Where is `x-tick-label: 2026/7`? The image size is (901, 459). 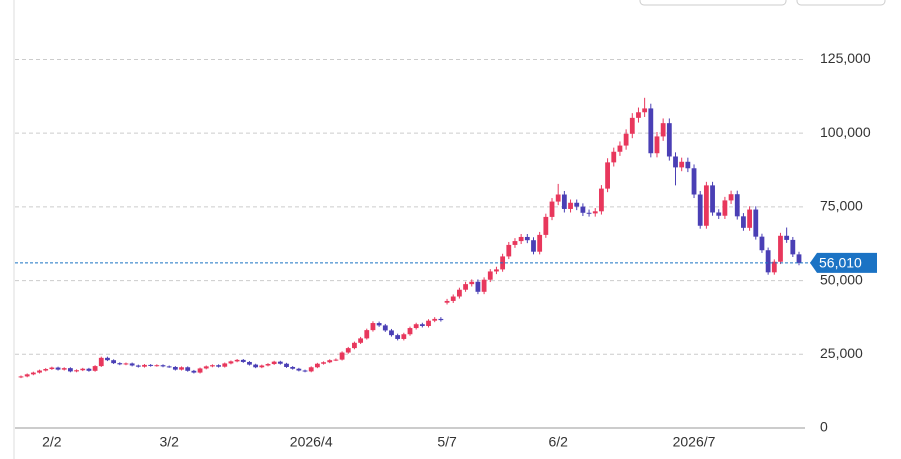 x-tick-label: 2026/7 is located at coordinates (694, 442).